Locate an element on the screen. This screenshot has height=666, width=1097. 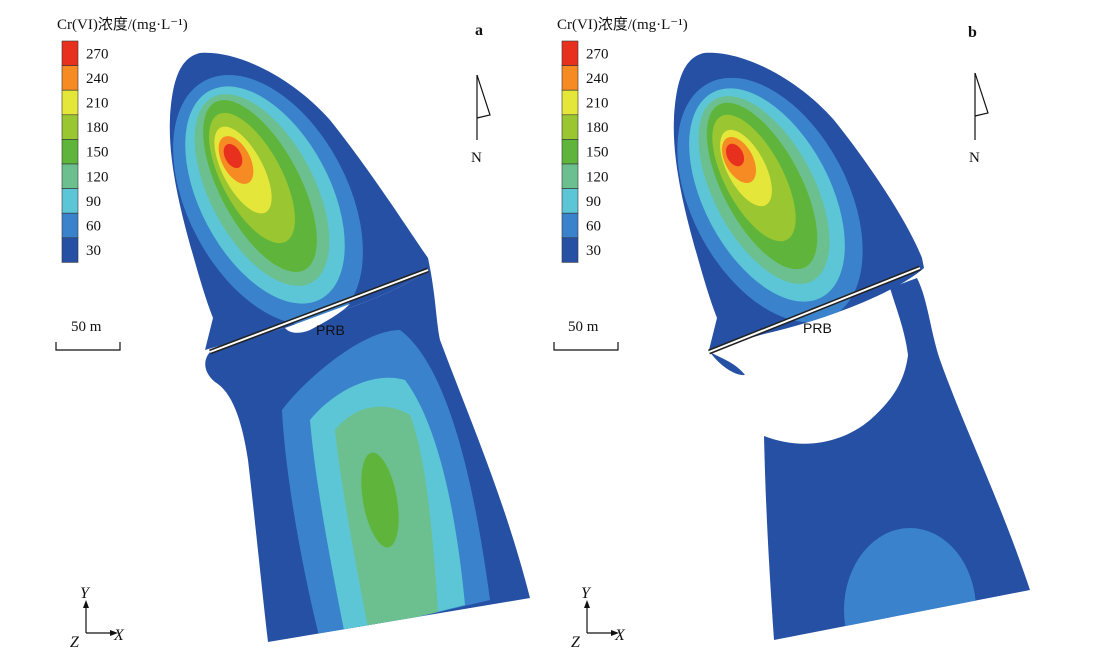
axis-x-label-b: X is located at coordinates (620, 635).